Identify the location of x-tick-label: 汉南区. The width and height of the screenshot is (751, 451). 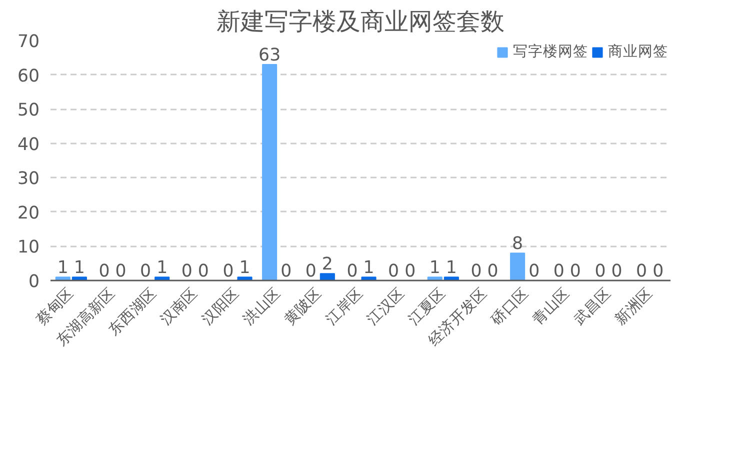
(179, 306).